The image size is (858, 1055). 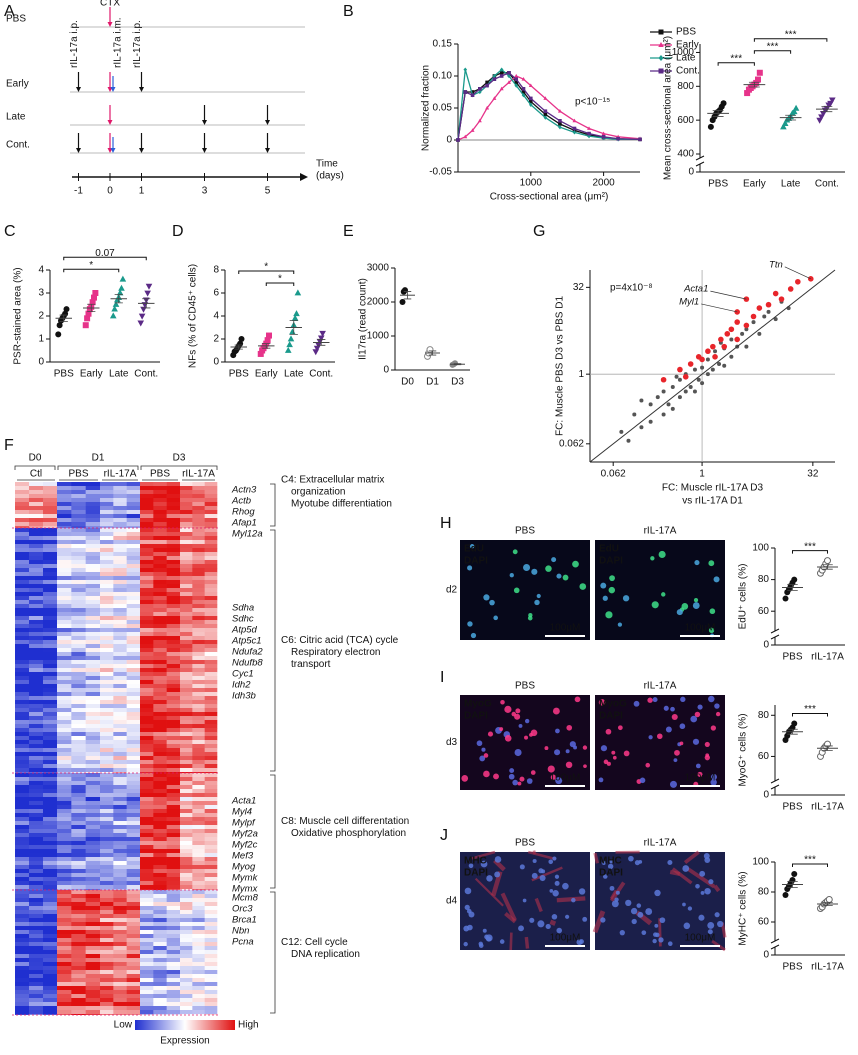 I want to click on x-tick-label: 0.062, so click(x=613, y=474).